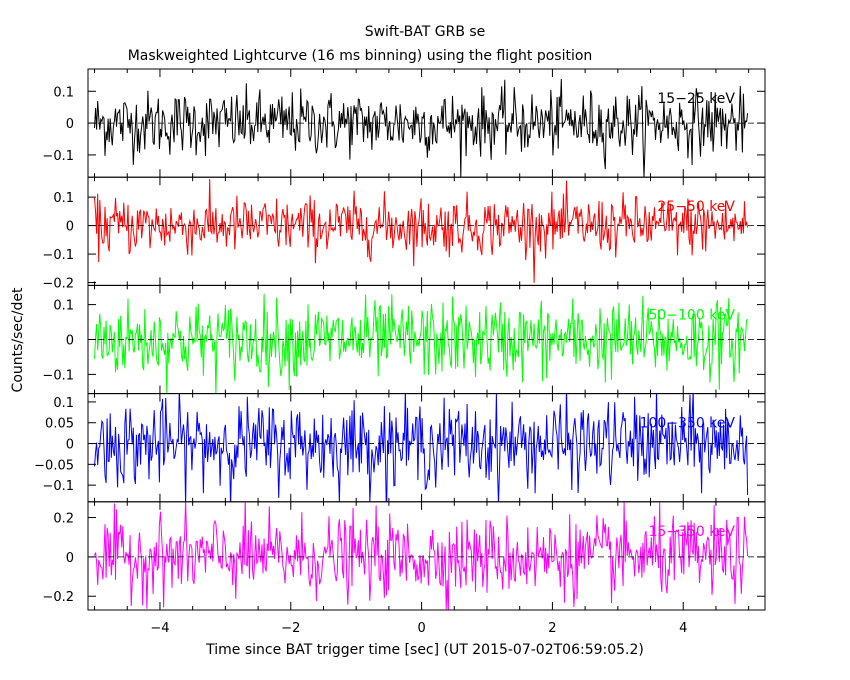 The image size is (850, 680). What do you see at coordinates (421, 628) in the screenshot?
I see `x-tick-label: 0` at bounding box center [421, 628].